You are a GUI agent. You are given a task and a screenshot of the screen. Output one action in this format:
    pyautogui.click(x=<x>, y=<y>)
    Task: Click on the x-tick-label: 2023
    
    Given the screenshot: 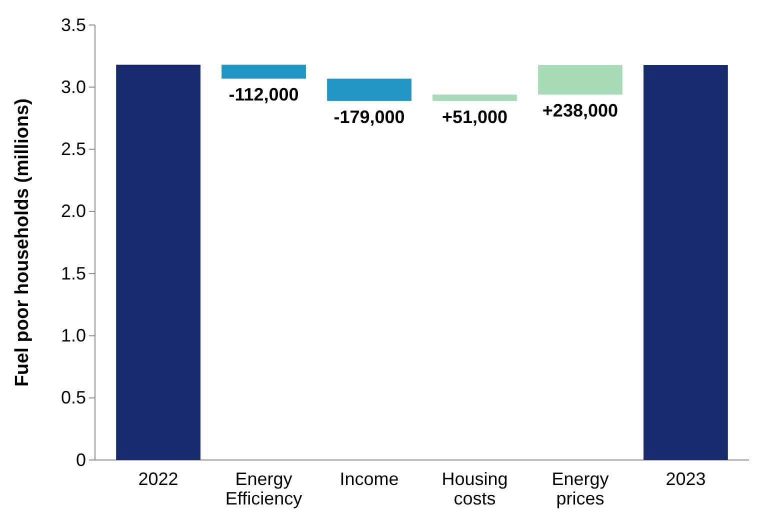 What is the action you would take?
    pyautogui.click(x=686, y=478)
    